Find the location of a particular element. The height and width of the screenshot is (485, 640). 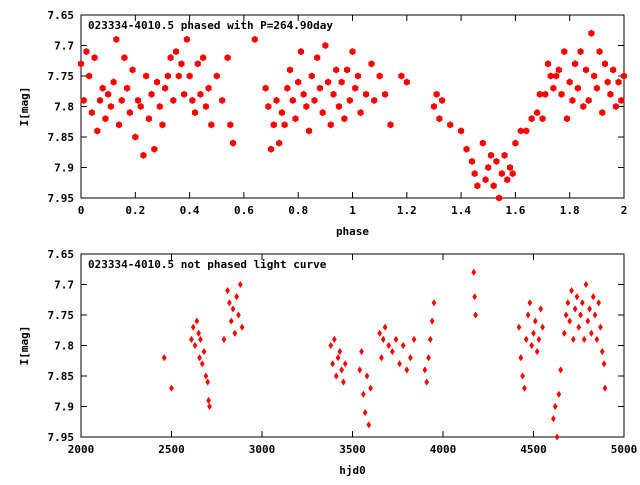

panel-1-x-tick-label: 1 is located at coordinates (352, 210).